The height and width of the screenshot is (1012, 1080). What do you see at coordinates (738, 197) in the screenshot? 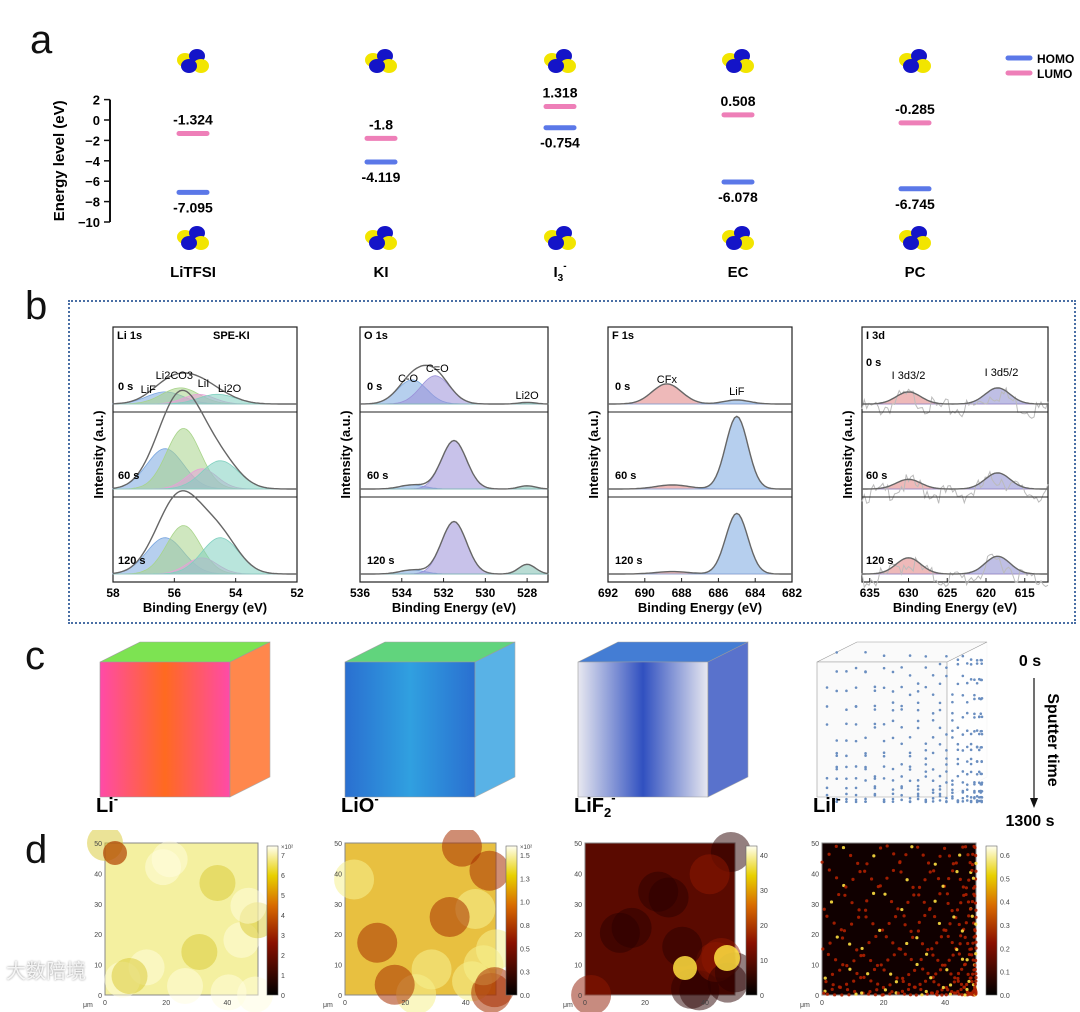
I see `homo-value-label: -6.078` at bounding box center [738, 197].